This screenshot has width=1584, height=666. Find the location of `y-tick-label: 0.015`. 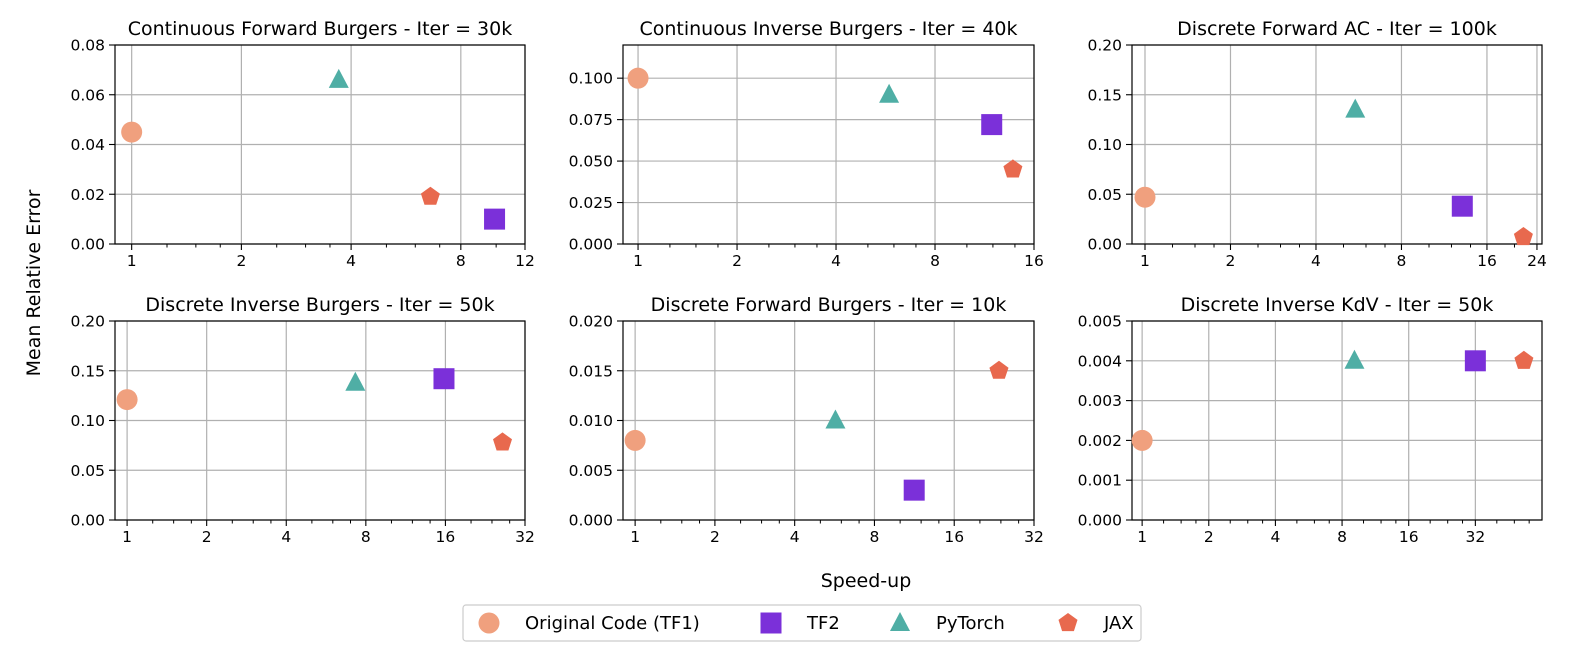

y-tick-label: 0.015 is located at coordinates (591, 371).